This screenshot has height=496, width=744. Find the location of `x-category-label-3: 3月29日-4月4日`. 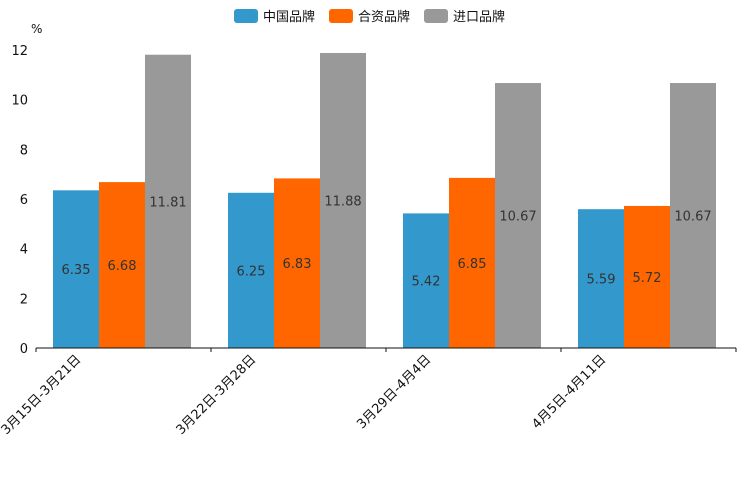

x-category-label-3: 3月29日-4月4日 is located at coordinates (394, 392).